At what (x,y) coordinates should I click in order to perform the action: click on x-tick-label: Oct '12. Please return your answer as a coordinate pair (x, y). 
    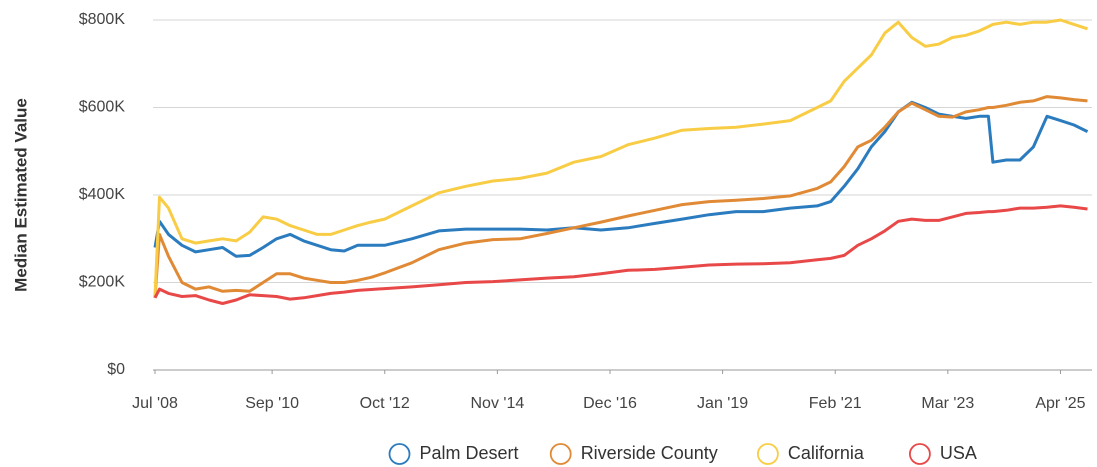
    Looking at the image, I should click on (385, 403).